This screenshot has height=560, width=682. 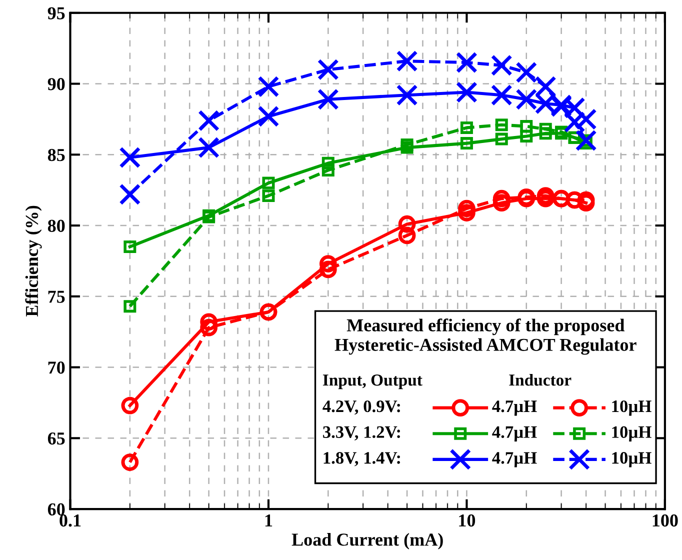 I want to click on x-tick-label: 10, so click(x=467, y=520).